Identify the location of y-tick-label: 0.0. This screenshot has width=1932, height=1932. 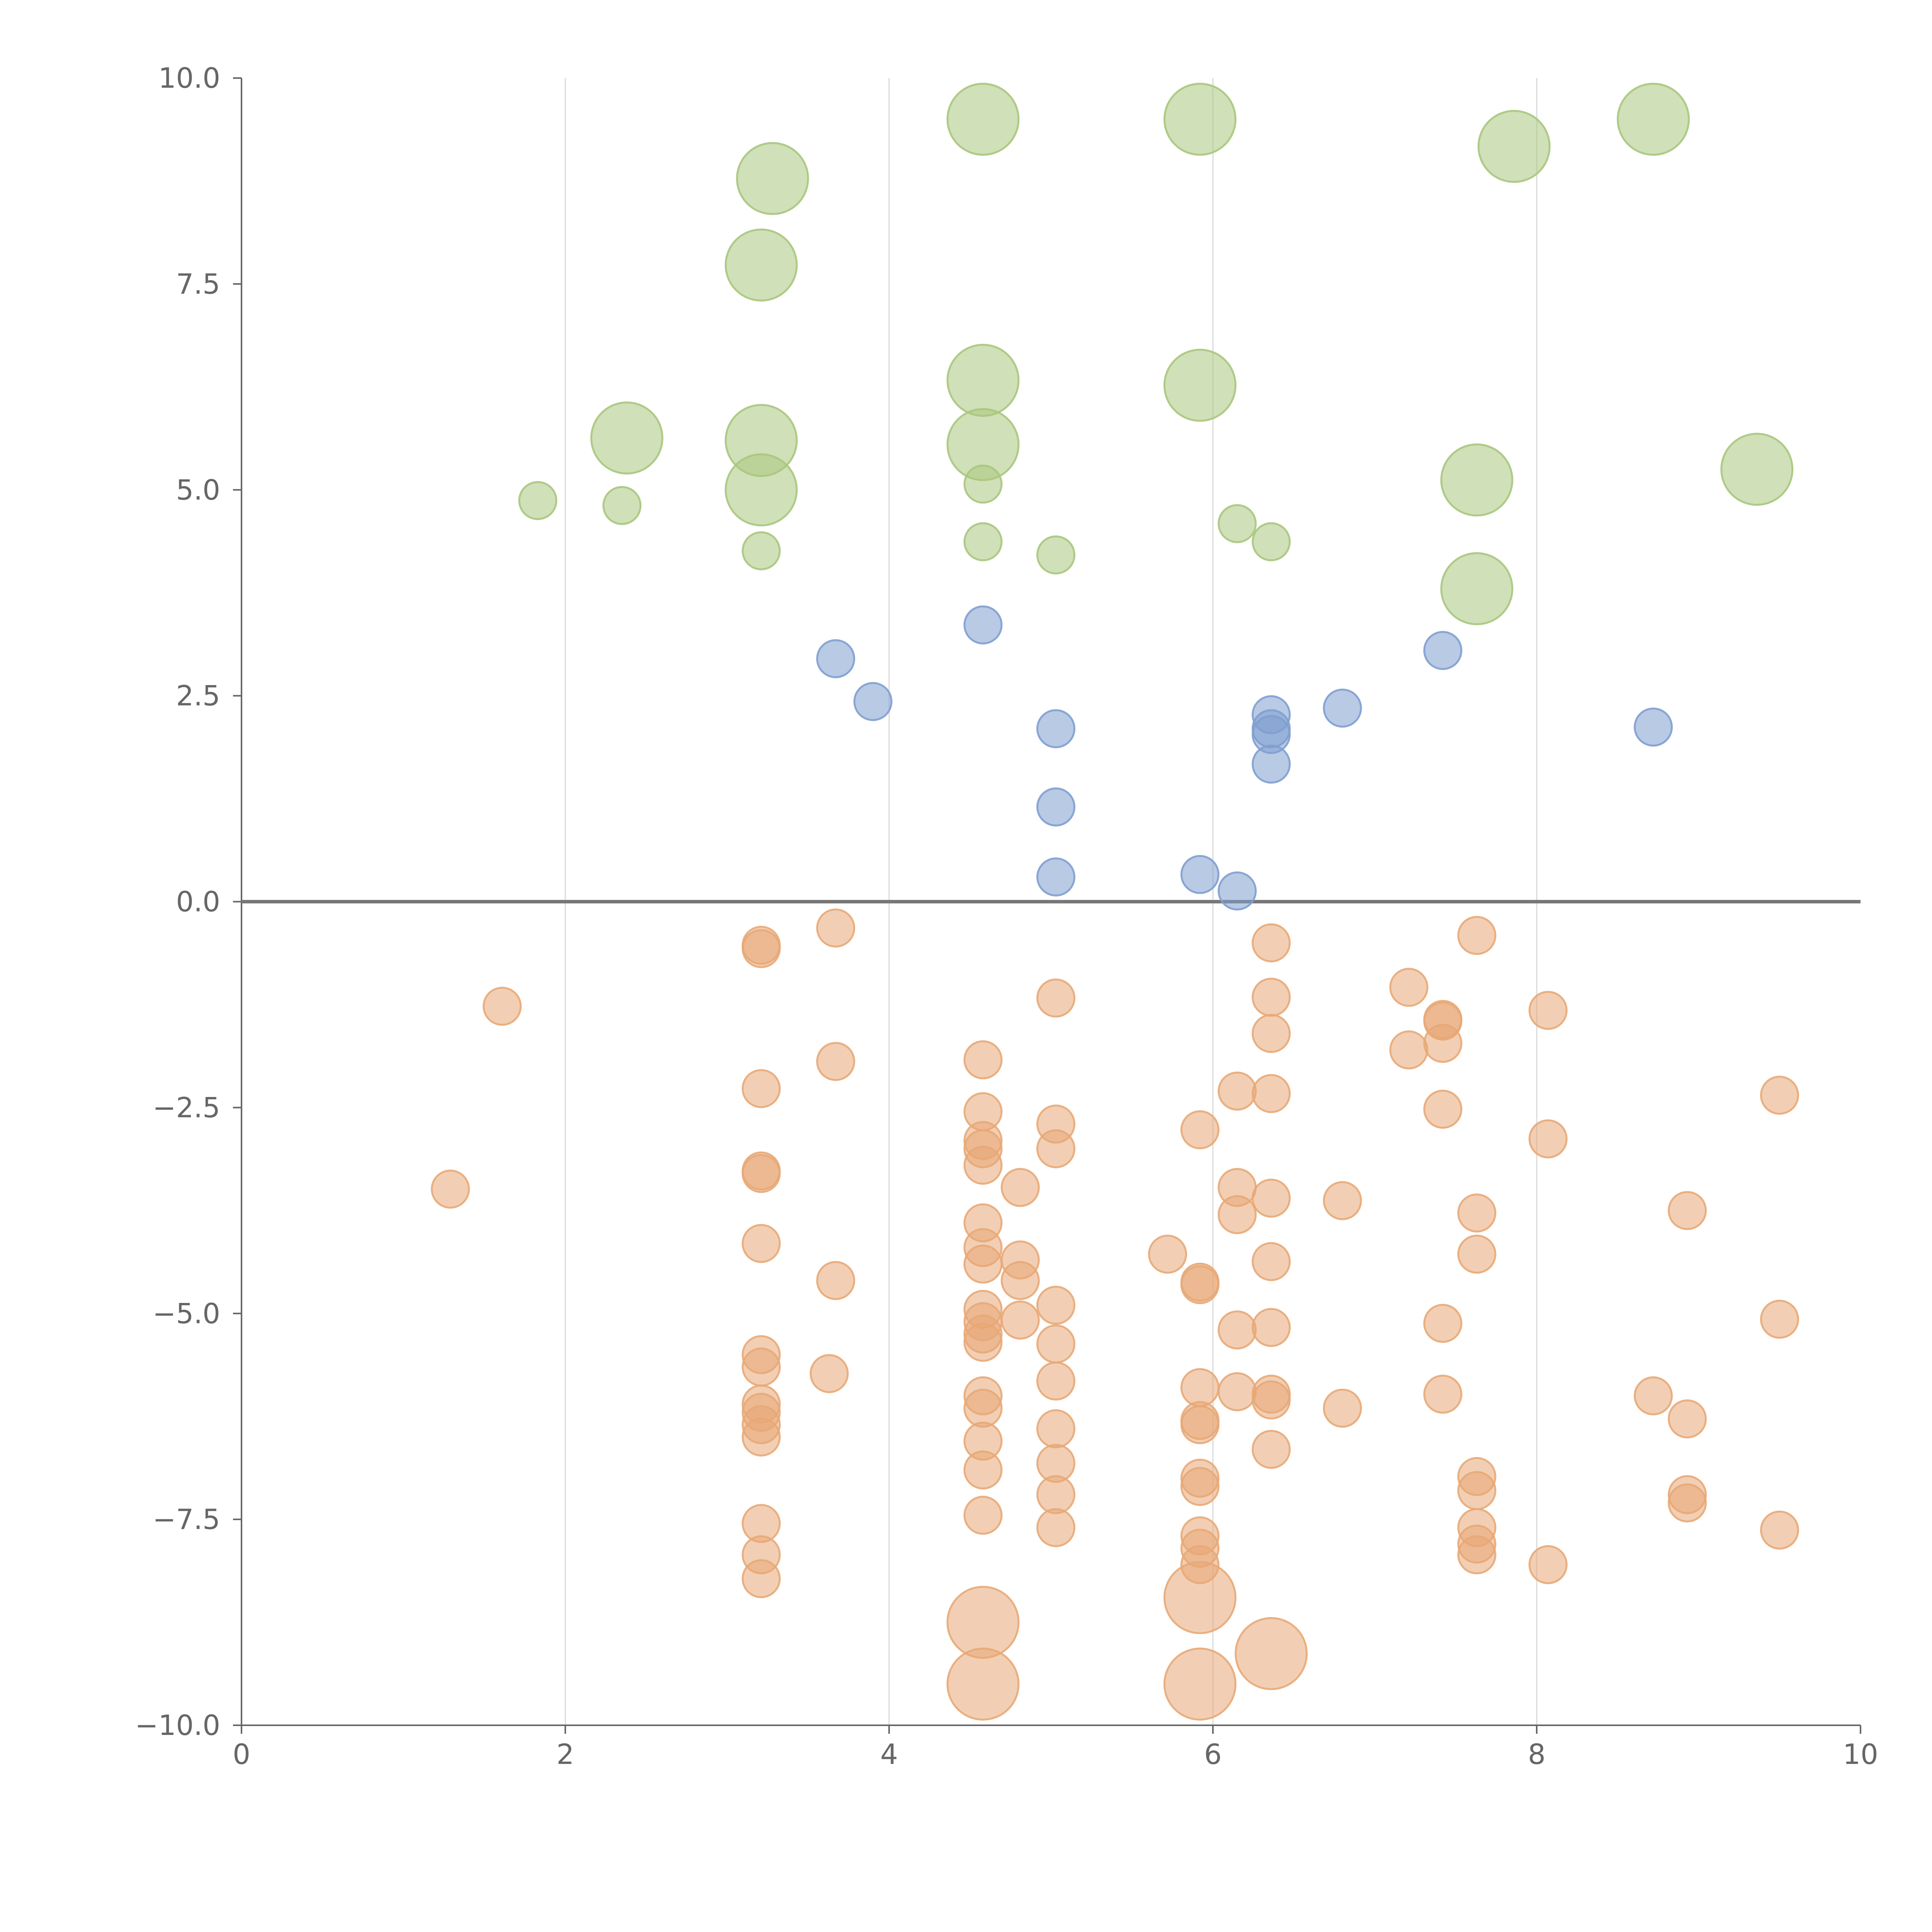
(198, 902).